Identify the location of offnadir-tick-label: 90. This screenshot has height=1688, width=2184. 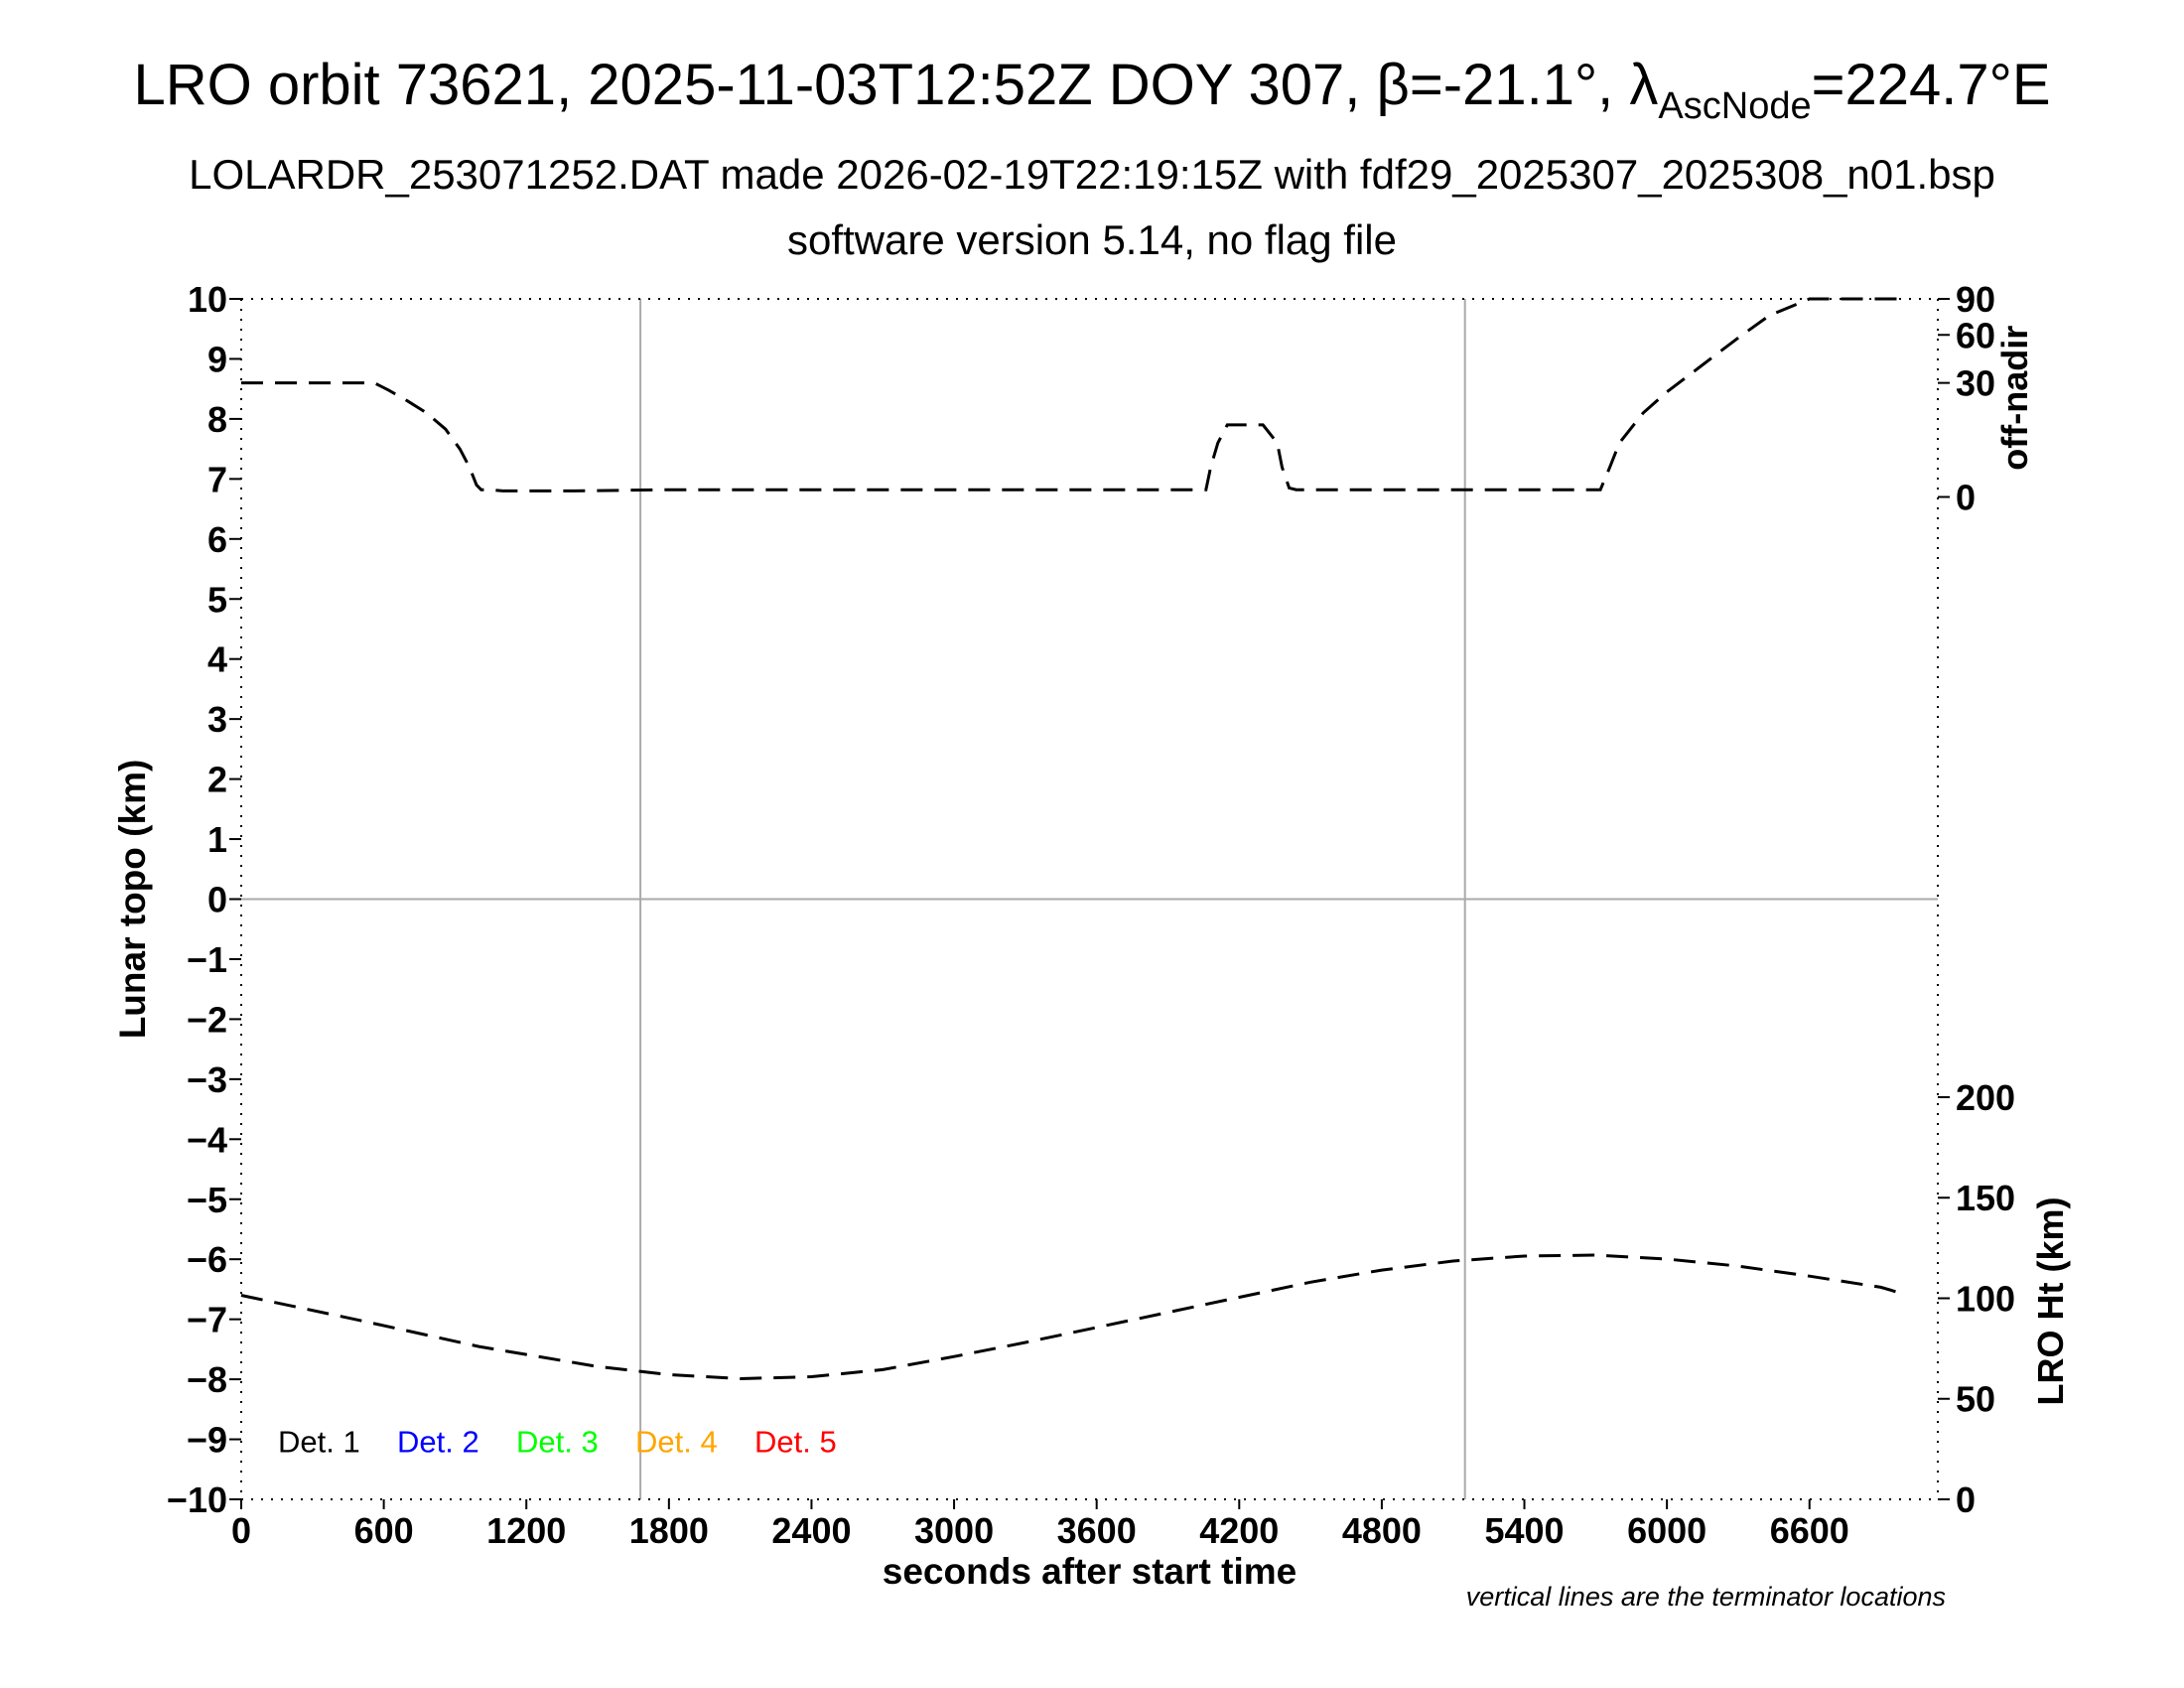
(1975, 299).